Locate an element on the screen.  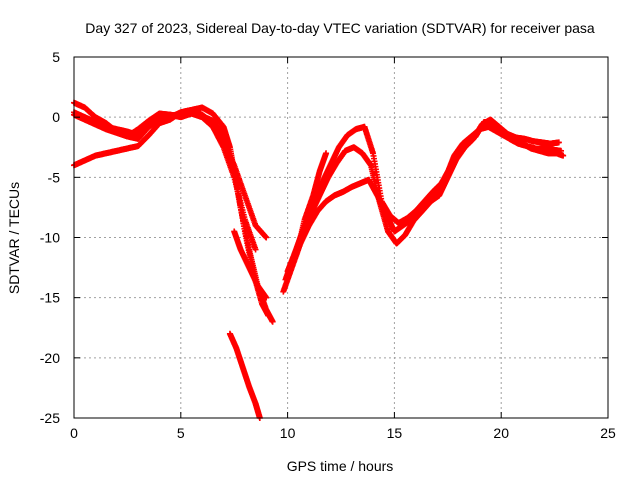
y-axis-label: SDTVAR / TECUs is located at coordinates (14, 238).